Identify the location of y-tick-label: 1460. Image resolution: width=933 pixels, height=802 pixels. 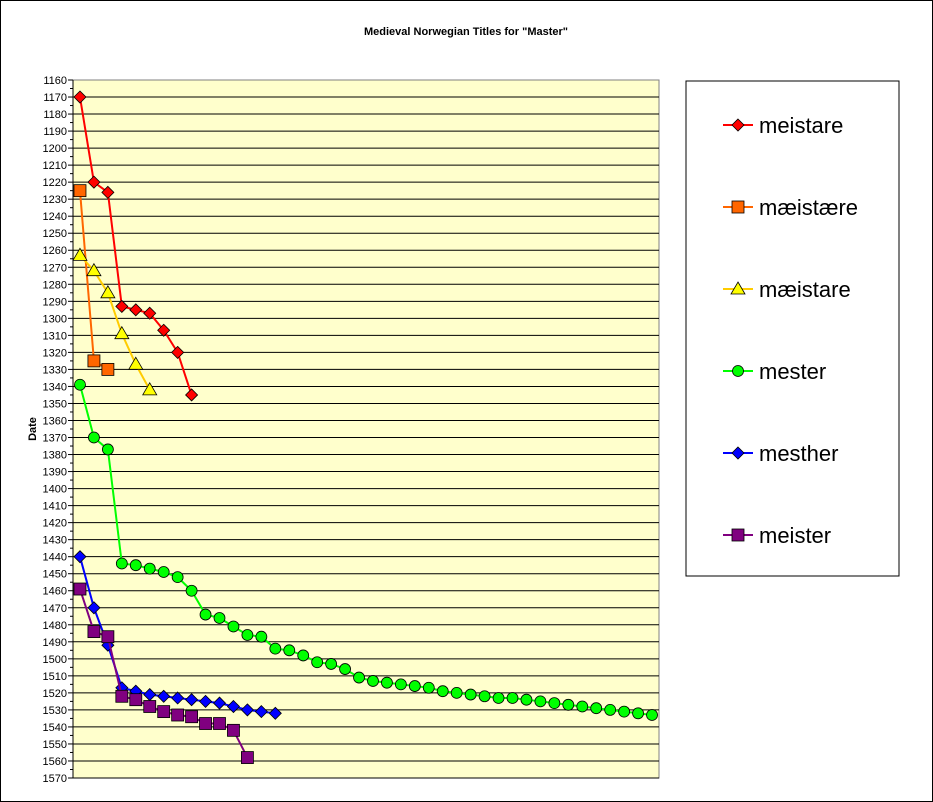
(55, 592).